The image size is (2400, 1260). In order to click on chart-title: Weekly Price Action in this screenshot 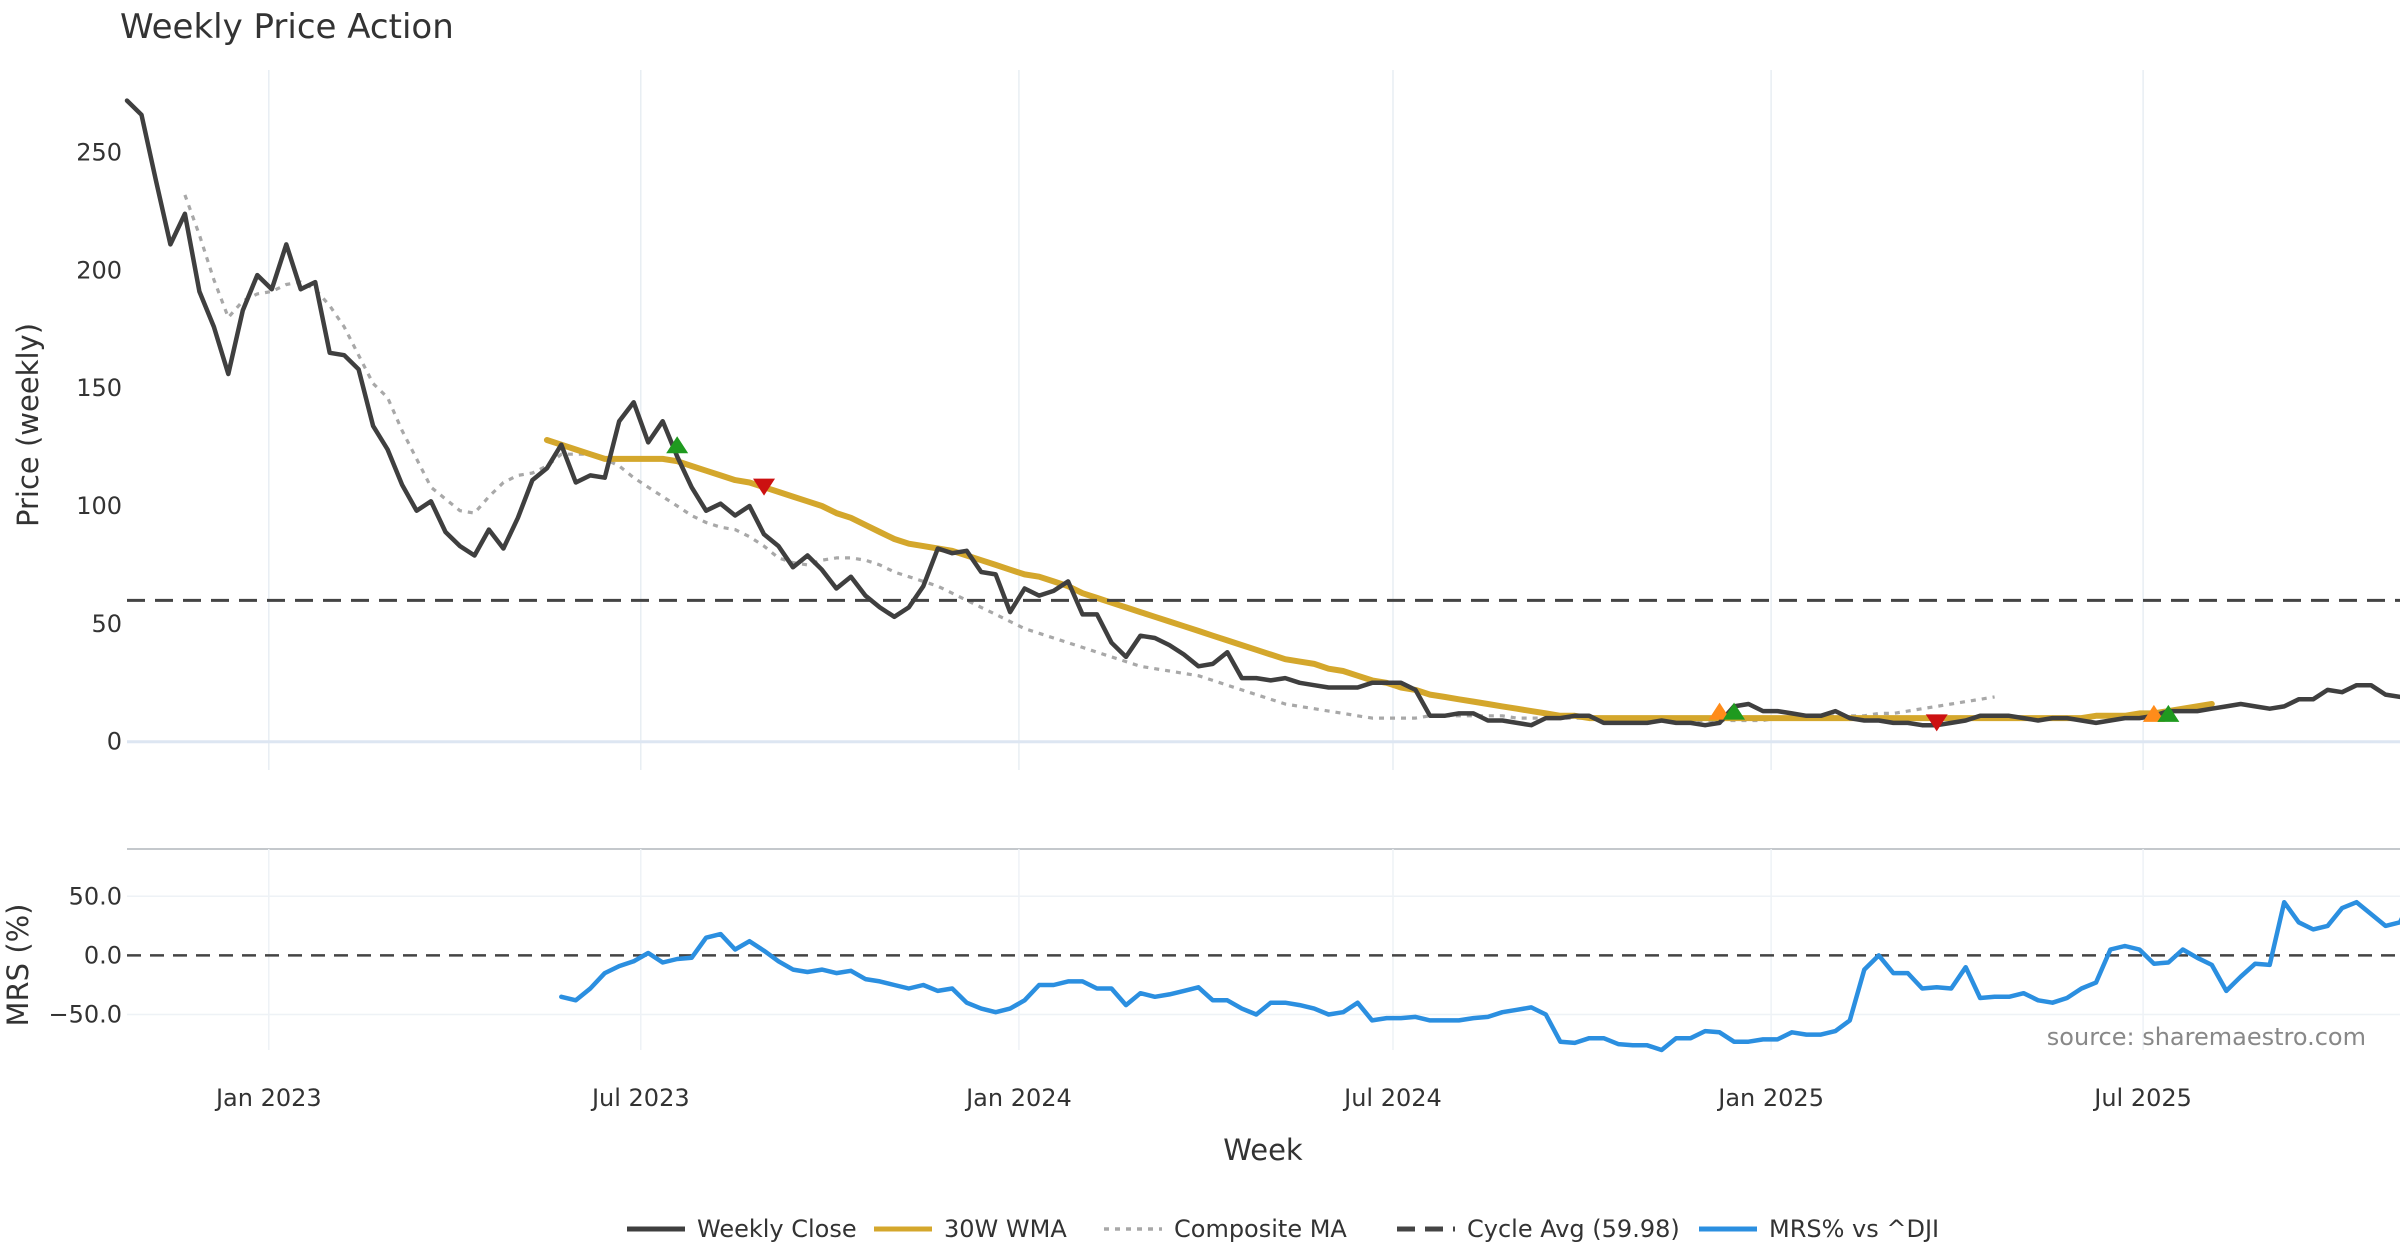, I will do `click(287, 27)`.